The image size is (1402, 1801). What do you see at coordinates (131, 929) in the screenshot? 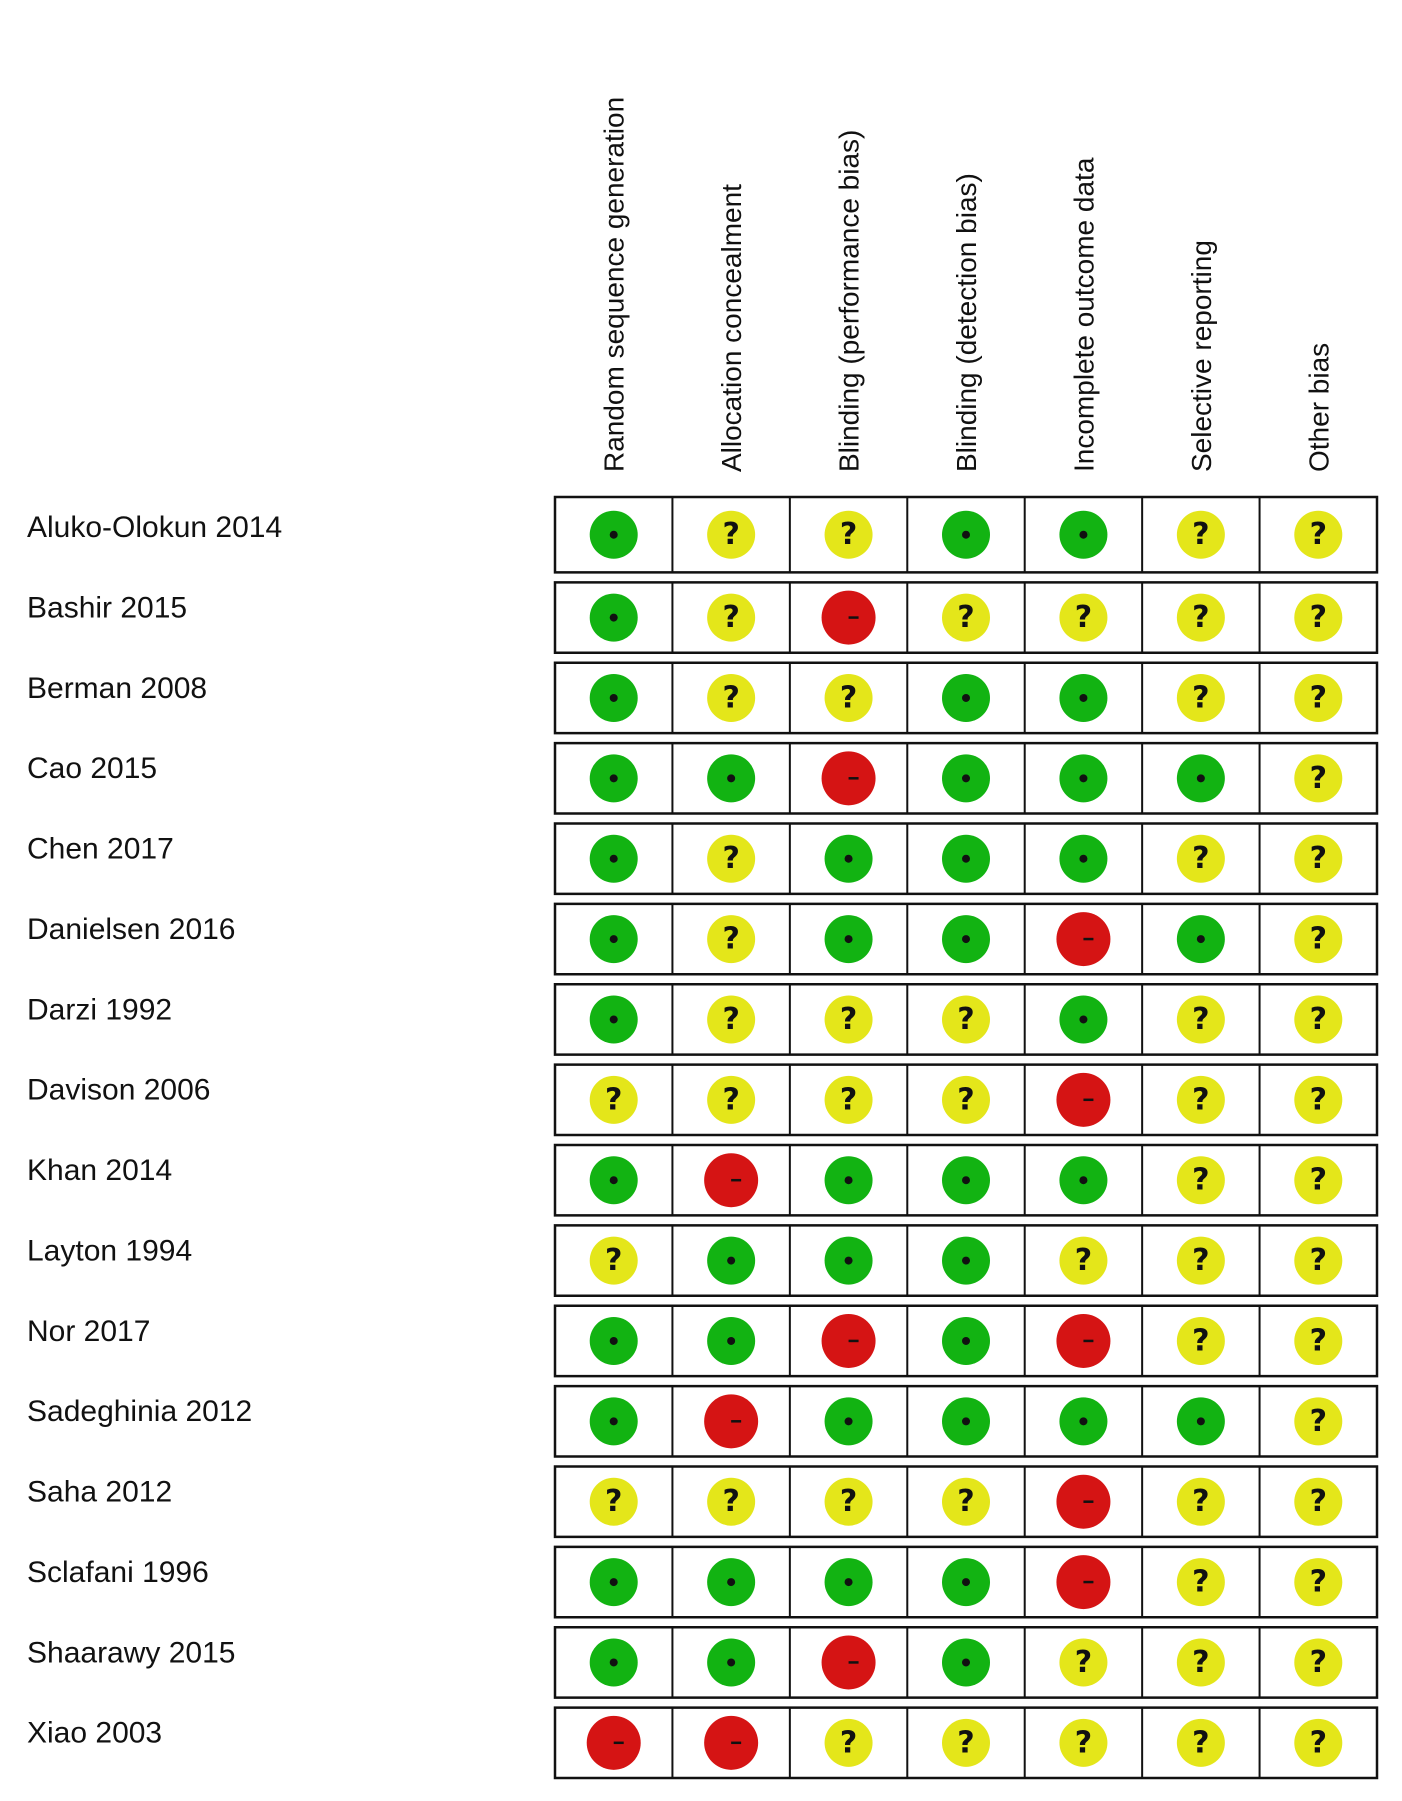
I see `study-label: Danielsen 2016` at bounding box center [131, 929].